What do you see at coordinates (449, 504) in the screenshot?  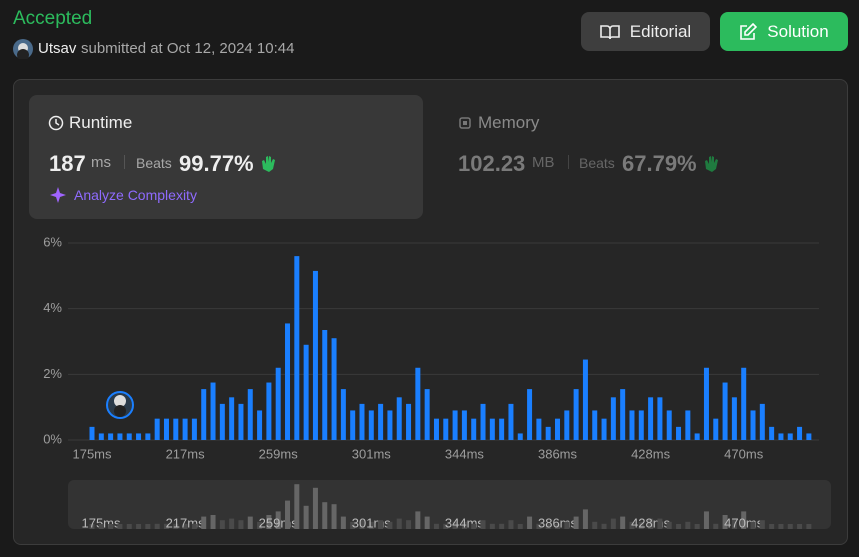 I see `range-slider` at bounding box center [449, 504].